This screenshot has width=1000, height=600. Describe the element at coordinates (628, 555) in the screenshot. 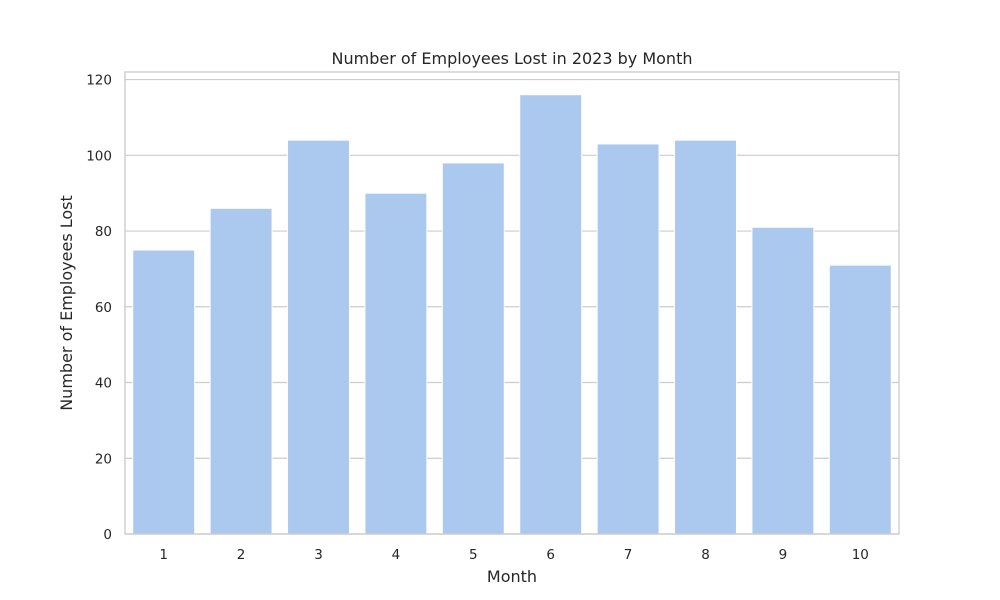

I see `x-tick-label-7: 7` at that location.